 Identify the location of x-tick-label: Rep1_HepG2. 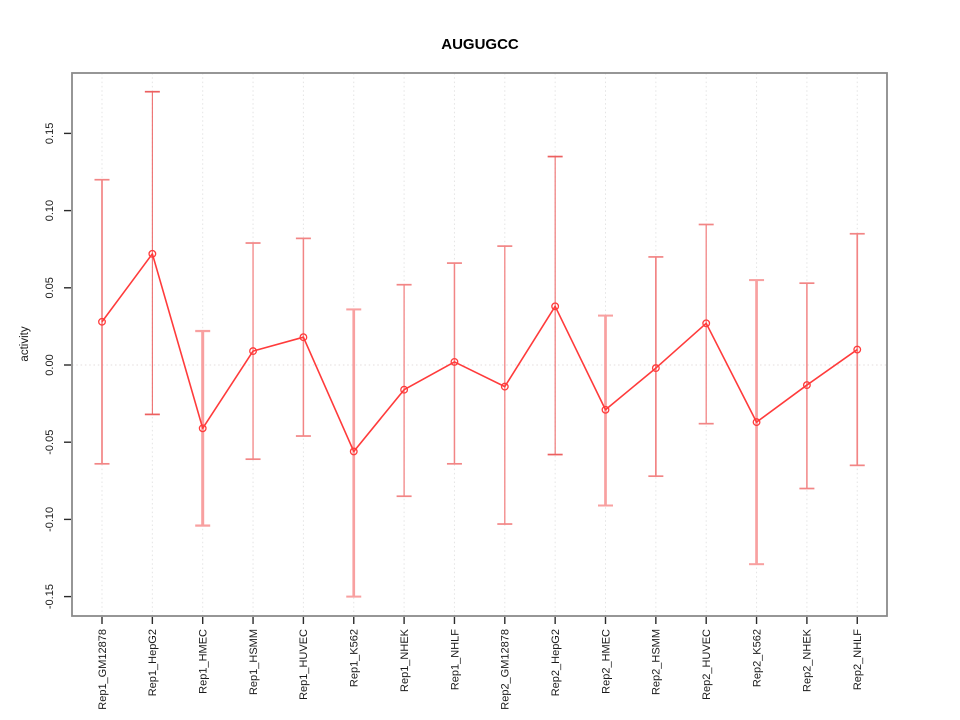
(153, 662).